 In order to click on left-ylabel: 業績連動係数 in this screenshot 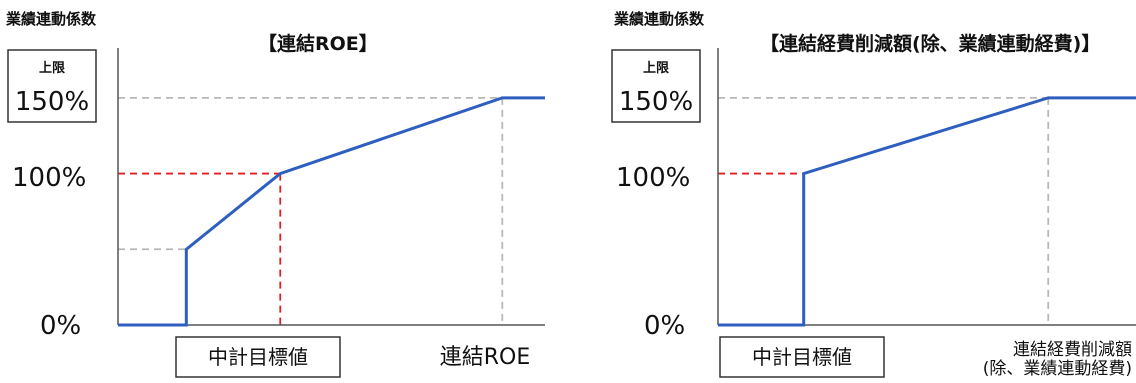, I will do `click(51, 19)`.